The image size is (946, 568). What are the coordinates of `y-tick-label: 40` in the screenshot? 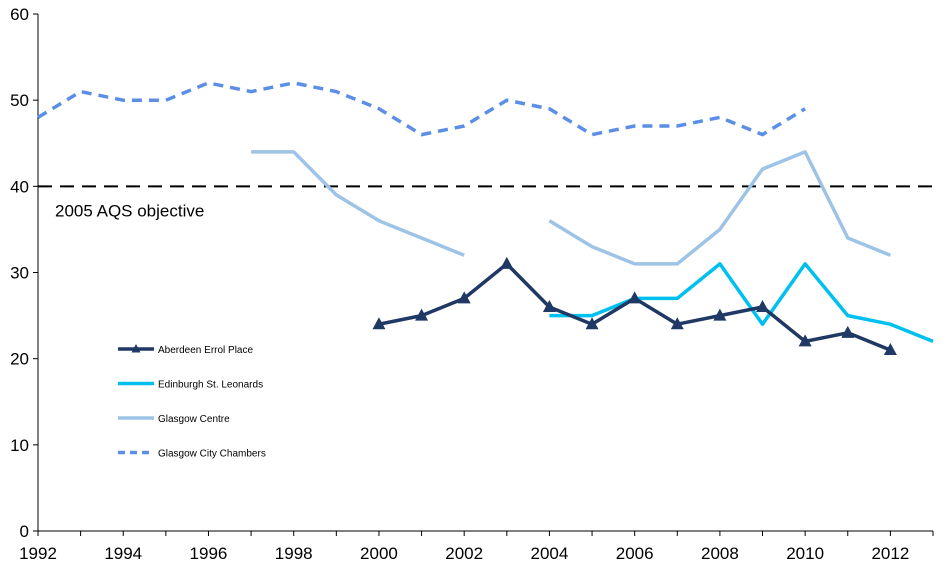 It's located at (19, 186).